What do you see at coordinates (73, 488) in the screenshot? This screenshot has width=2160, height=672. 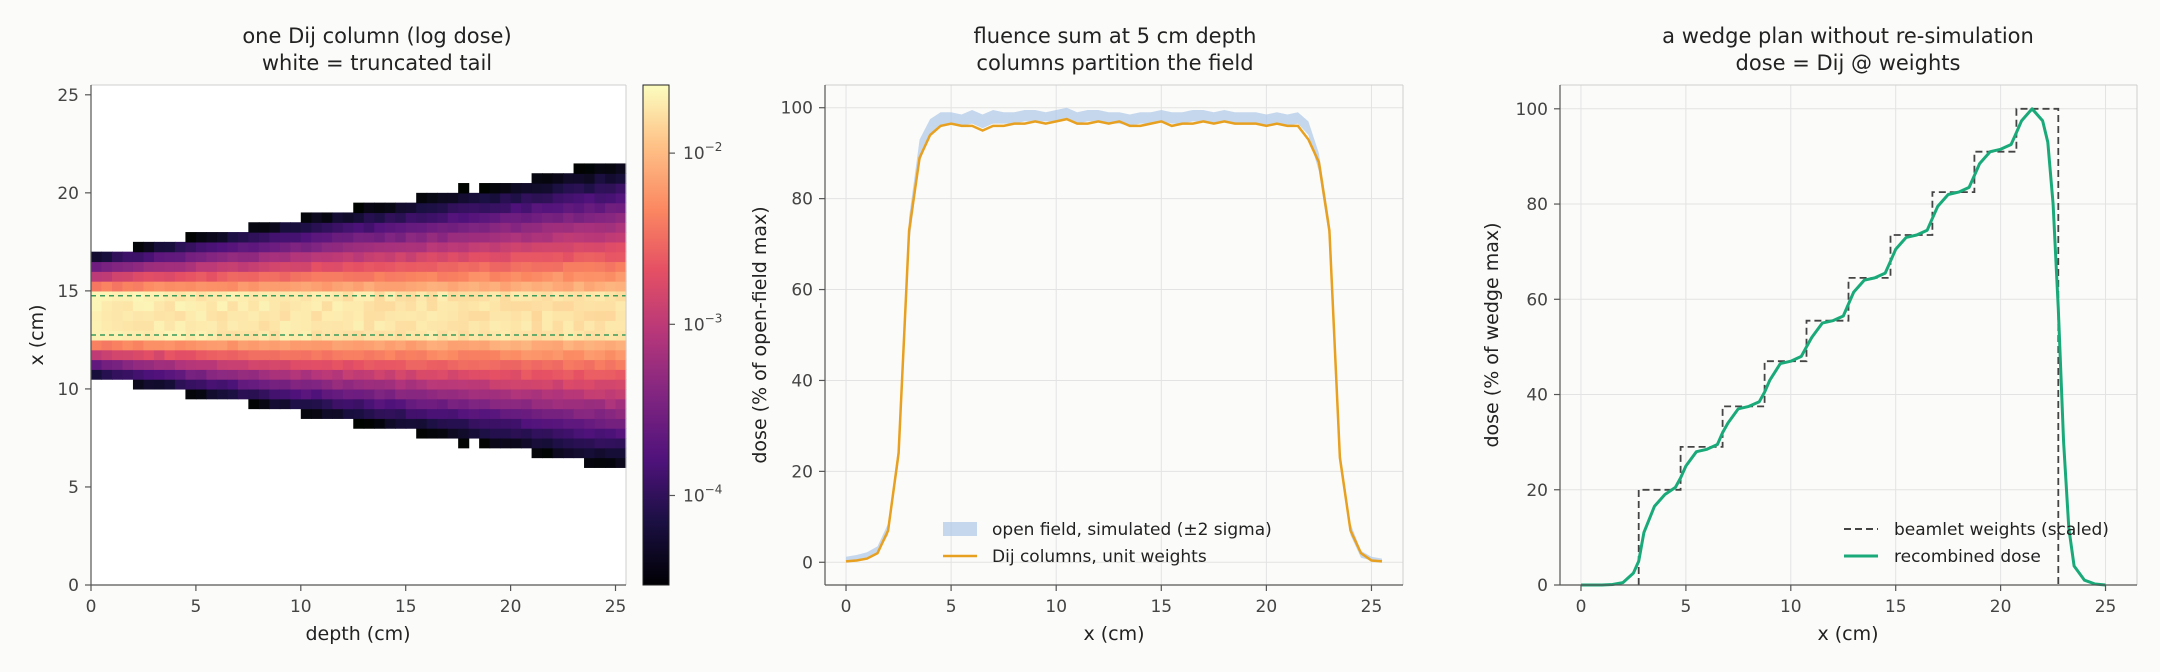 I see `panel1-ytick-label: 5` at bounding box center [73, 488].